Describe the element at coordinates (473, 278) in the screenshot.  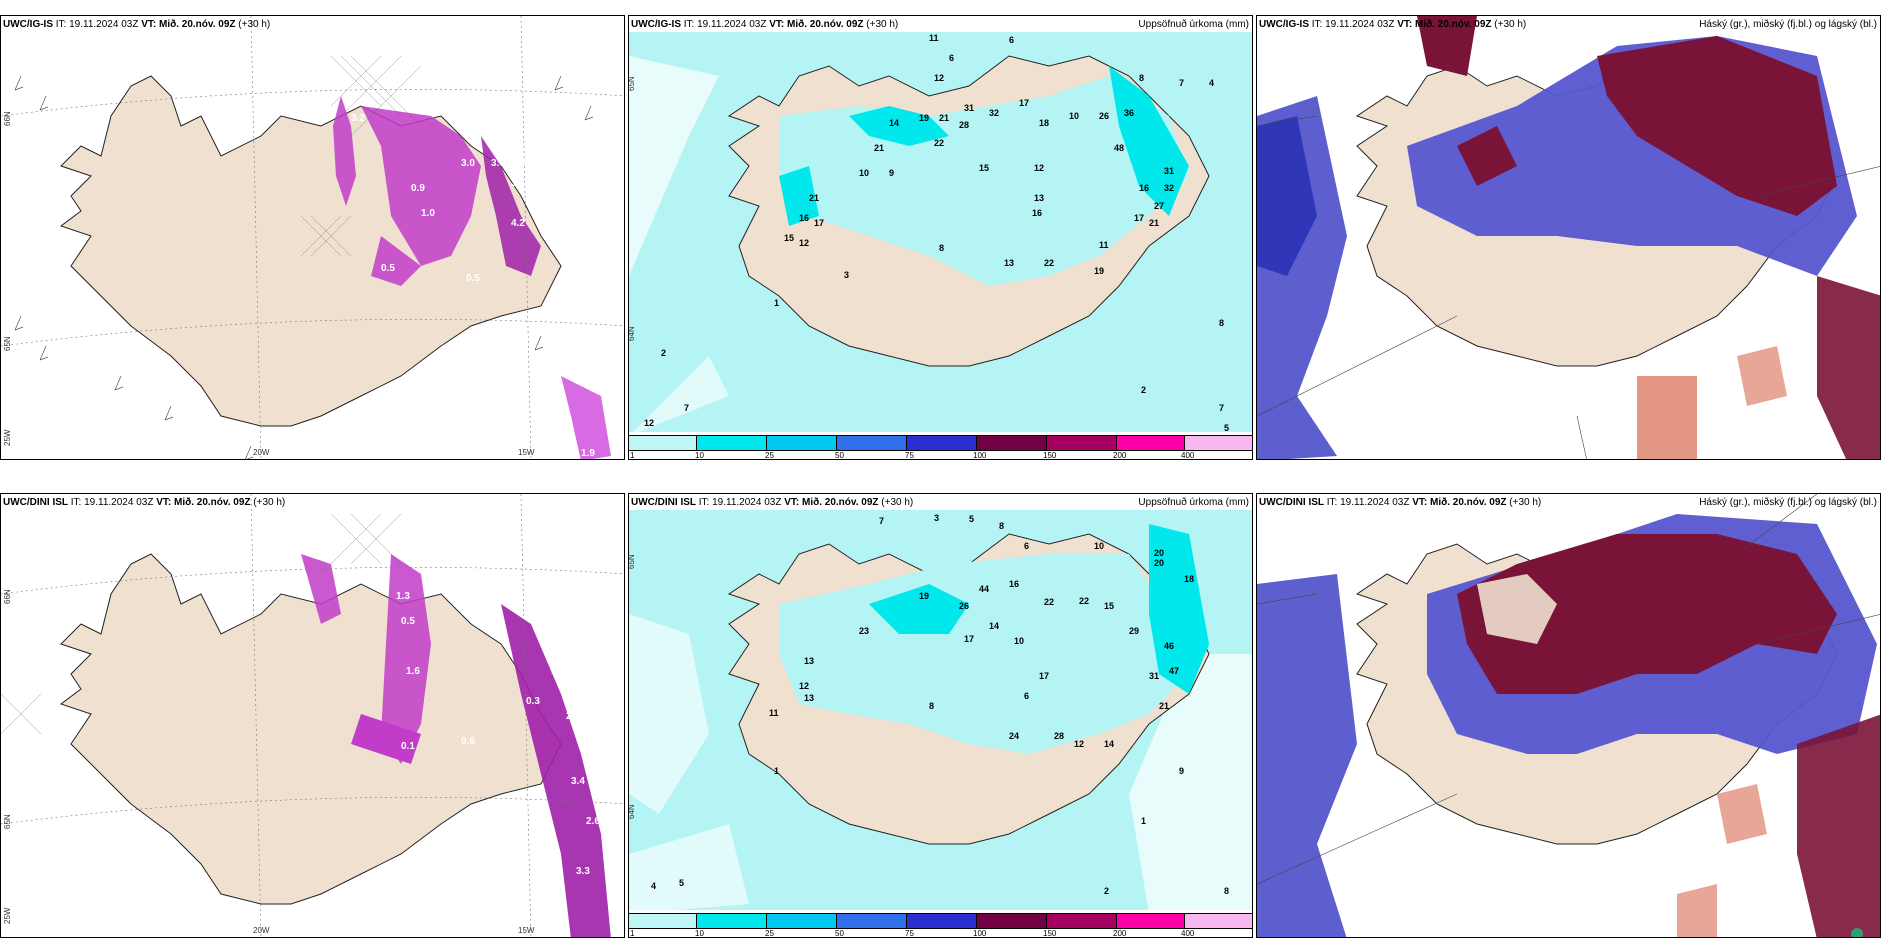
I see `precip-label: 0.5` at that location.